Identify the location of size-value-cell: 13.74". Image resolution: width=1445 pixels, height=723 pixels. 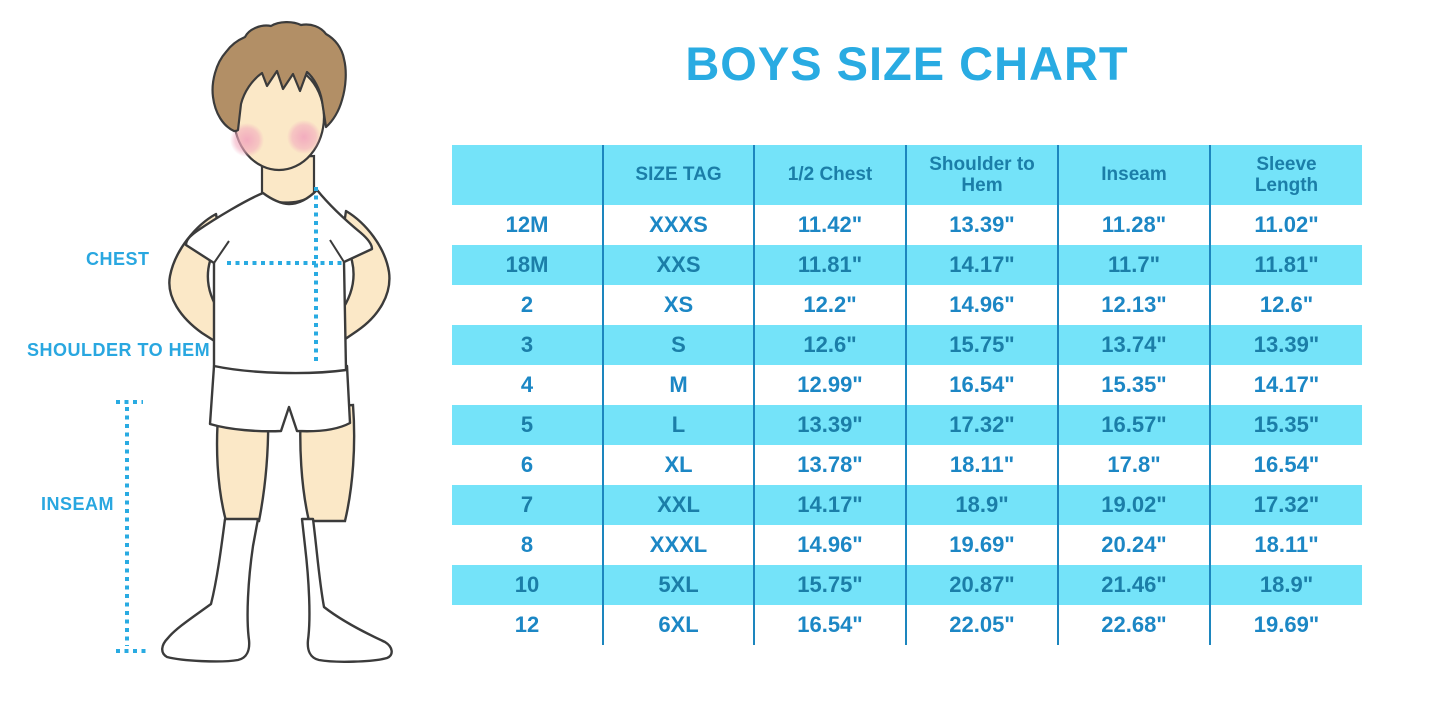
(1133, 345).